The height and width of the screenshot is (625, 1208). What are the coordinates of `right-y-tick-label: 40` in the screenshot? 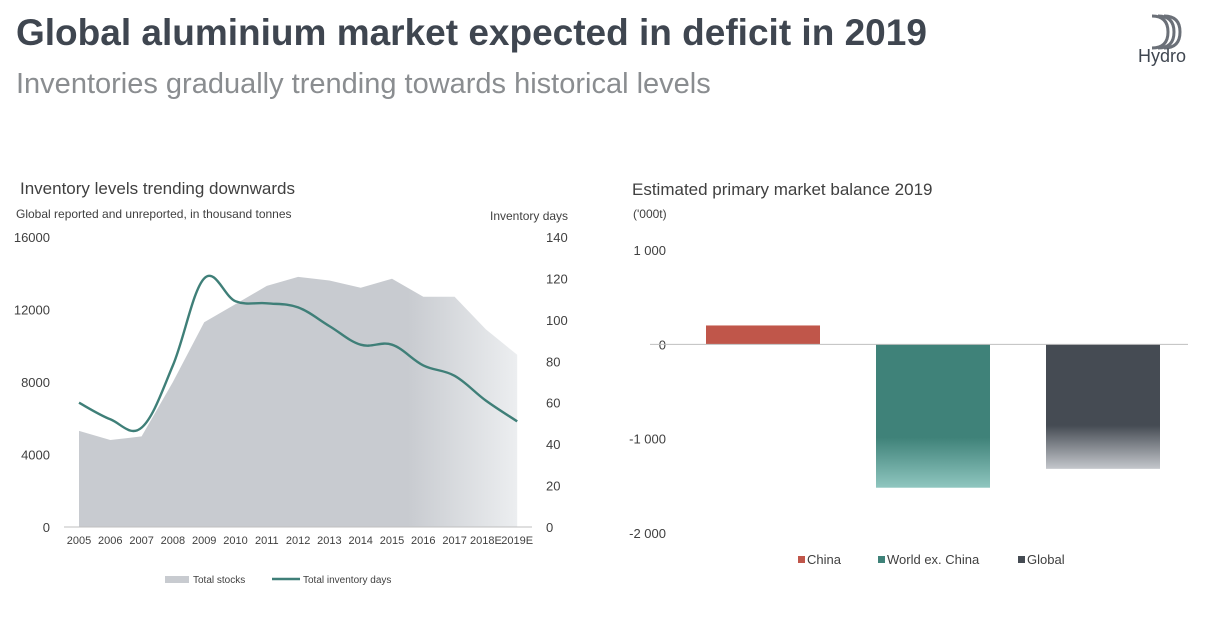 It's located at (553, 444).